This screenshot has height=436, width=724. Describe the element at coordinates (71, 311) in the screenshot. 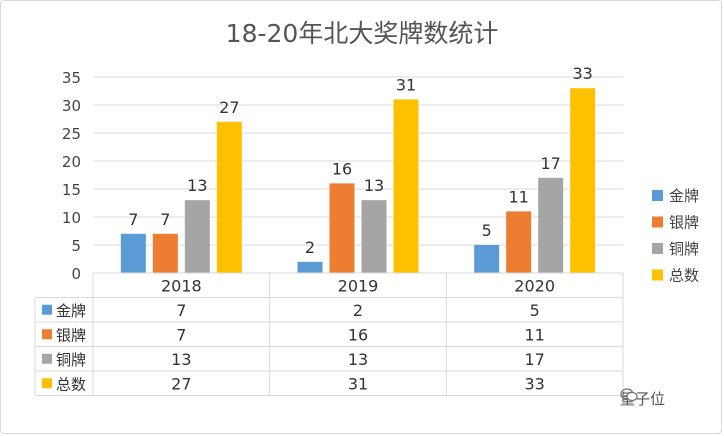

I see `table-row-label: 金牌` at that location.